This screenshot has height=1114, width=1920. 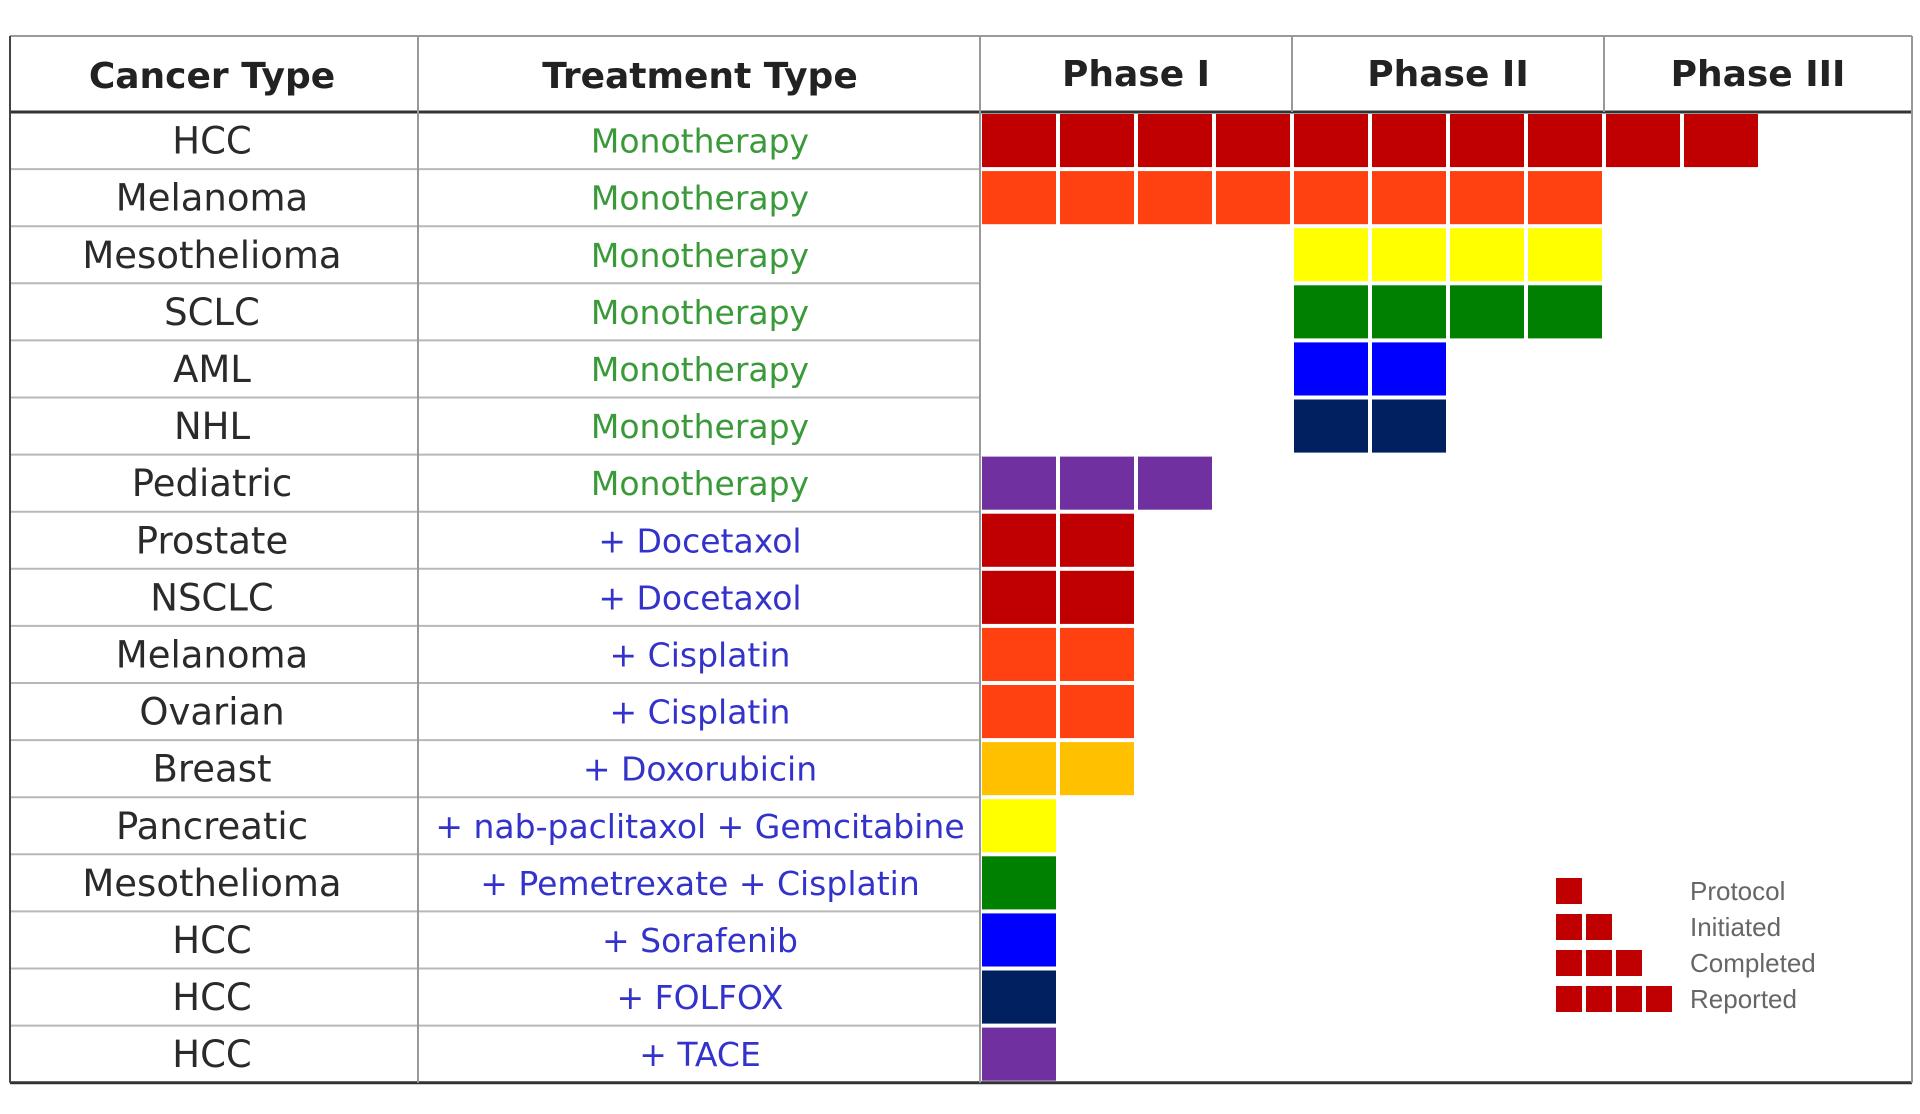 I want to click on cancer-type-label: Prostate, so click(x=212, y=540).